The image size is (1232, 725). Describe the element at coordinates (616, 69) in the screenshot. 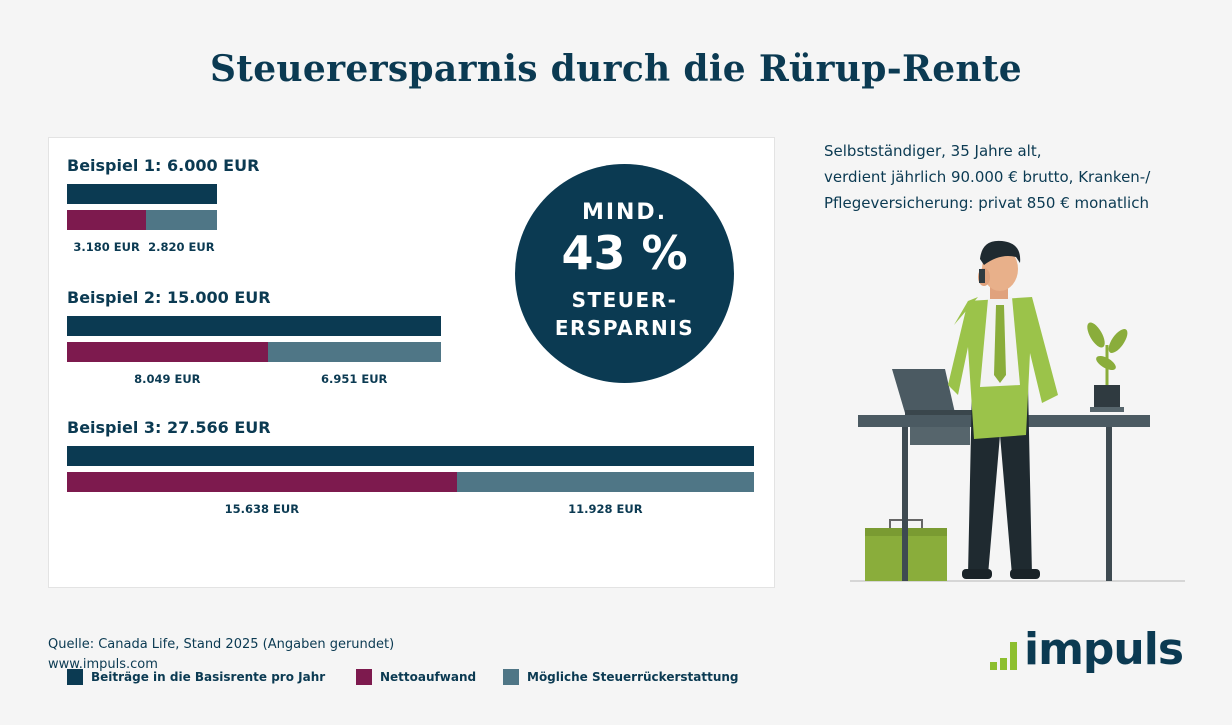

I see `page-title: Steuerersparnis durch die Rürup-Rente` at that location.